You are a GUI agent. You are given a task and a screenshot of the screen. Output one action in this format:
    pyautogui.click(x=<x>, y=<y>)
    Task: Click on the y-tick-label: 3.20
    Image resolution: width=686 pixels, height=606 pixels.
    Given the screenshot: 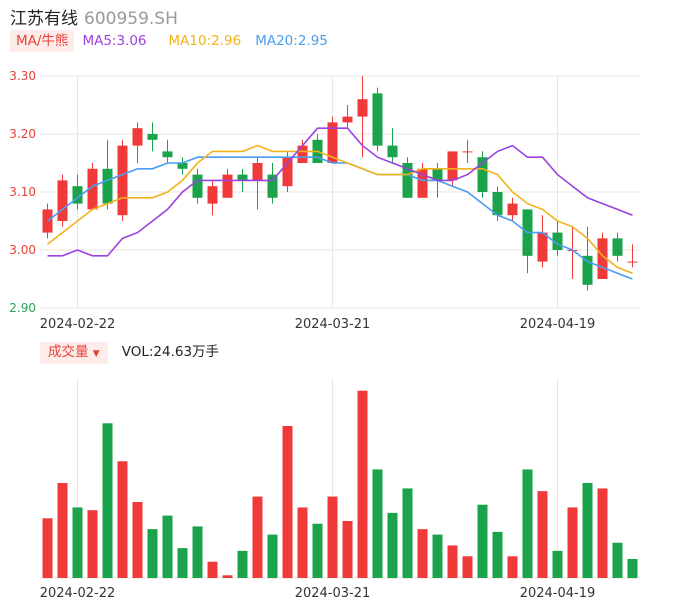 What is the action you would take?
    pyautogui.click(x=22, y=134)
    